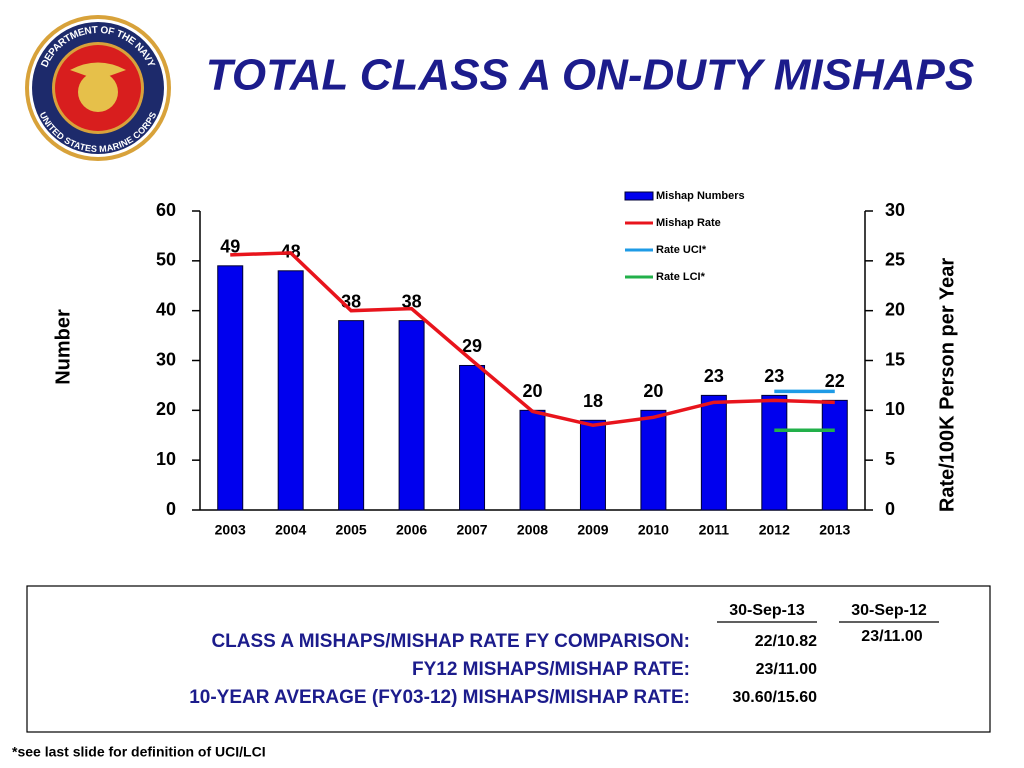 This screenshot has height=768, width=1024. I want to click on x-tick-label: 2004, so click(290, 530).